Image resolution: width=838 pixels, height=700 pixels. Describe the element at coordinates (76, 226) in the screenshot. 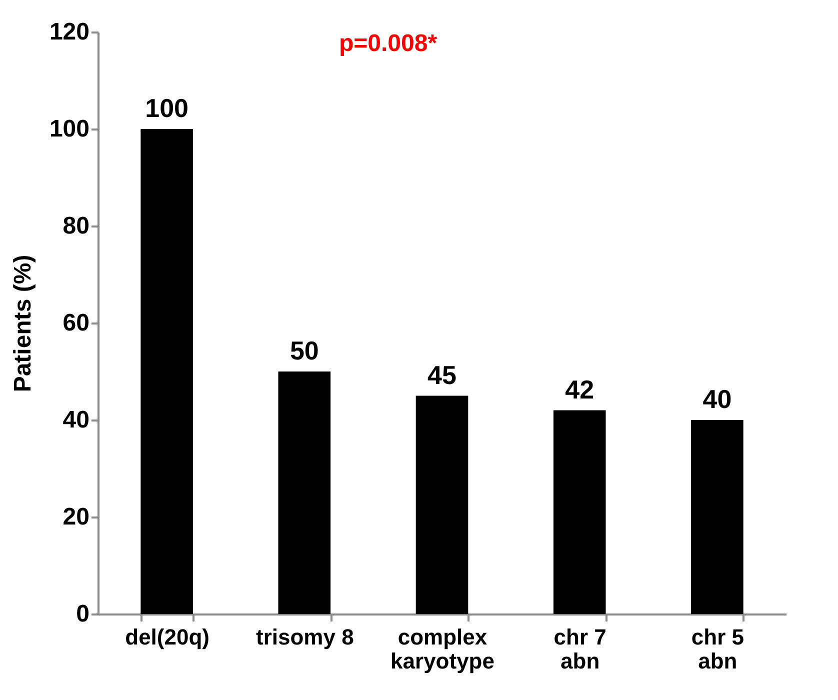

I see `y-tick-label: 80` at that location.